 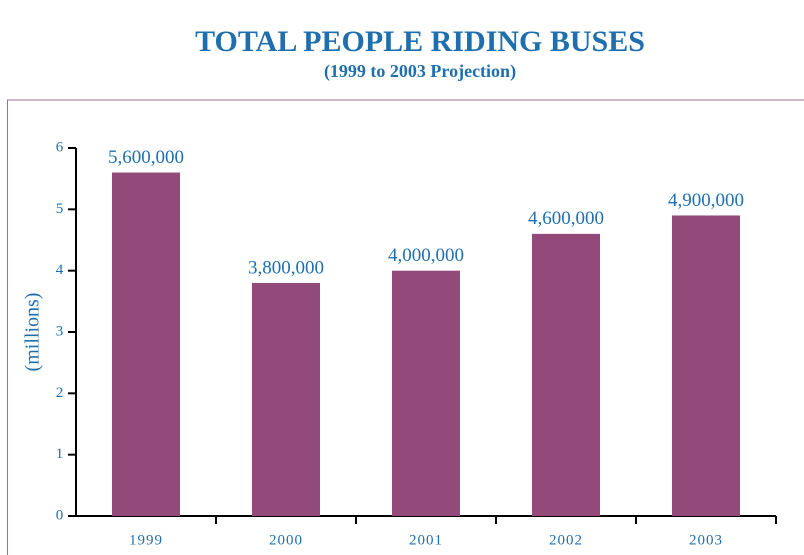 What do you see at coordinates (60, 515) in the screenshot?
I see `y-tick-label: 0` at bounding box center [60, 515].